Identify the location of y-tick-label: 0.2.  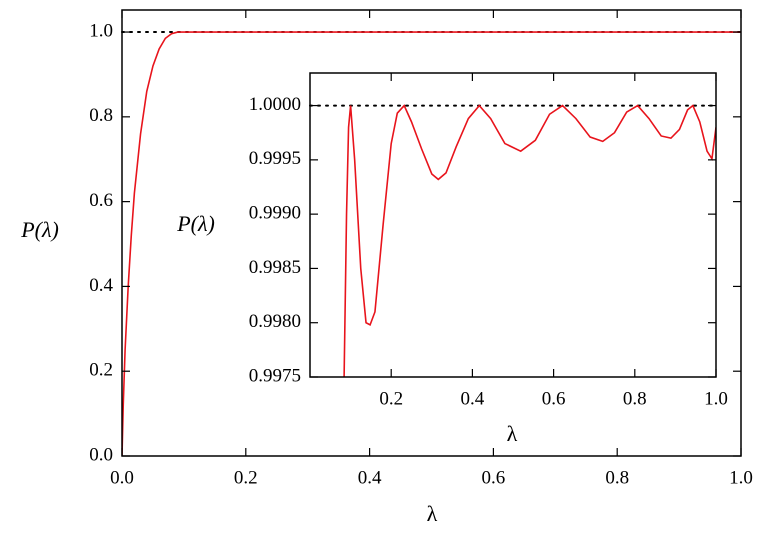
(101, 370).